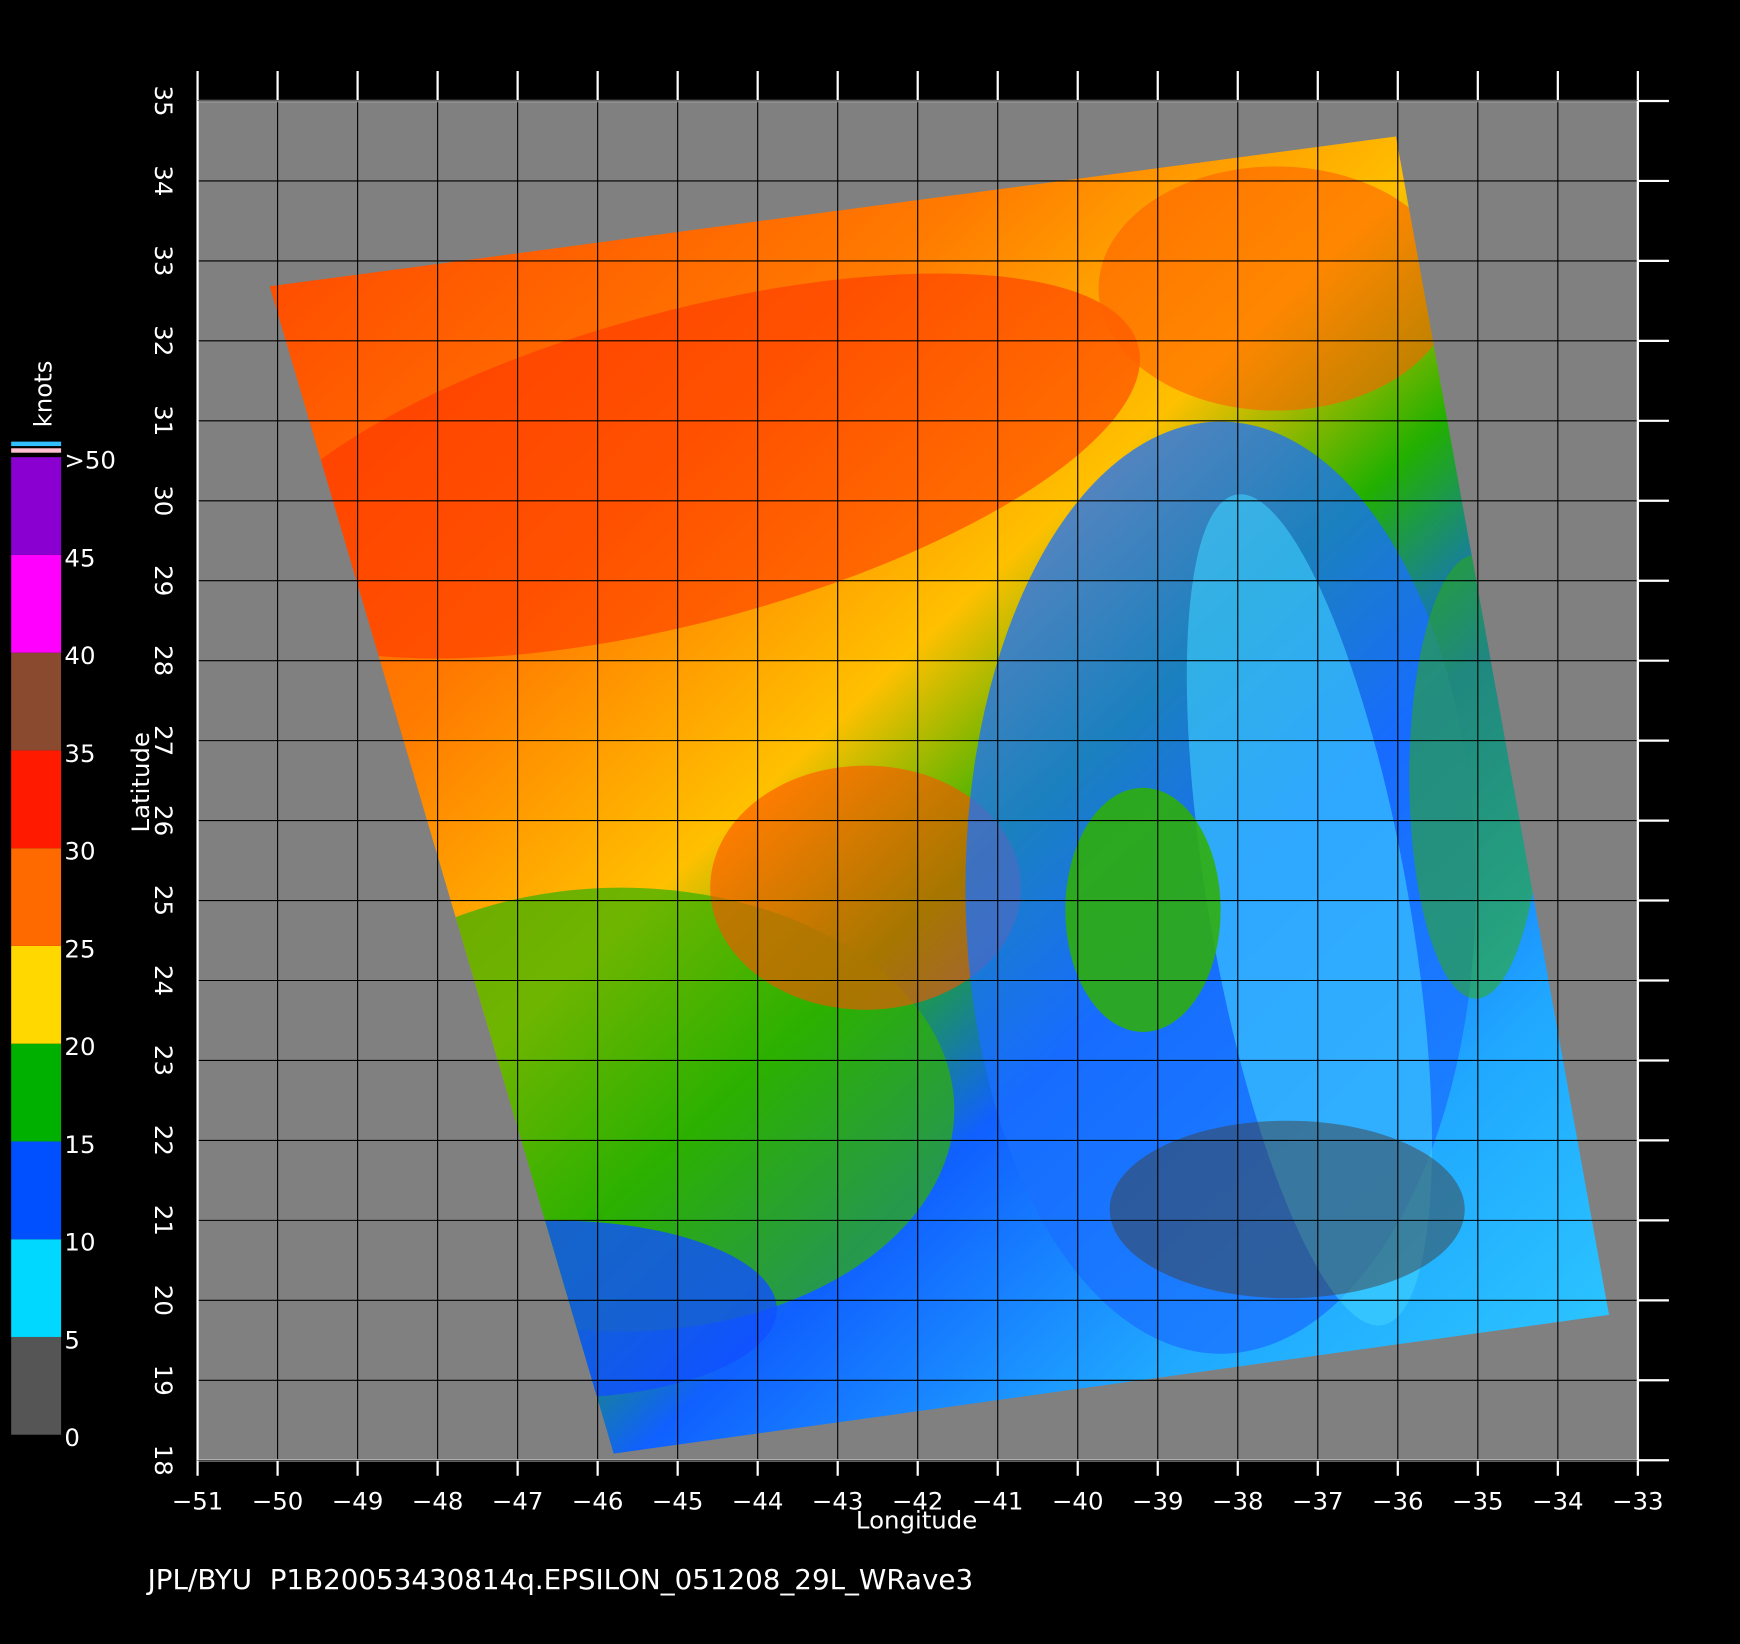  What do you see at coordinates (163, 820) in the screenshot?
I see `y-tick-label: 26` at bounding box center [163, 820].